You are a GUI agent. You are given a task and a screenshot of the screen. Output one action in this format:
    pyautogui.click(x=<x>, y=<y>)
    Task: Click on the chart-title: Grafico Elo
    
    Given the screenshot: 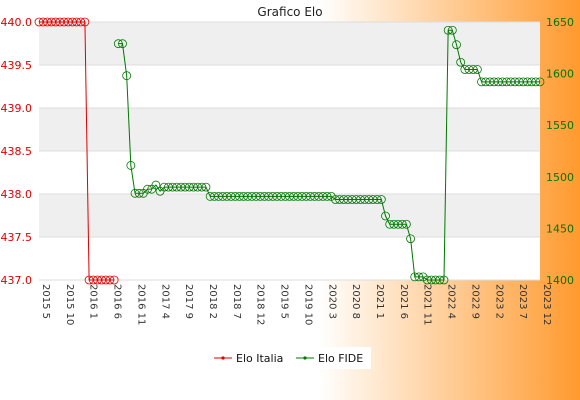 What is the action you would take?
    pyautogui.click(x=289, y=12)
    